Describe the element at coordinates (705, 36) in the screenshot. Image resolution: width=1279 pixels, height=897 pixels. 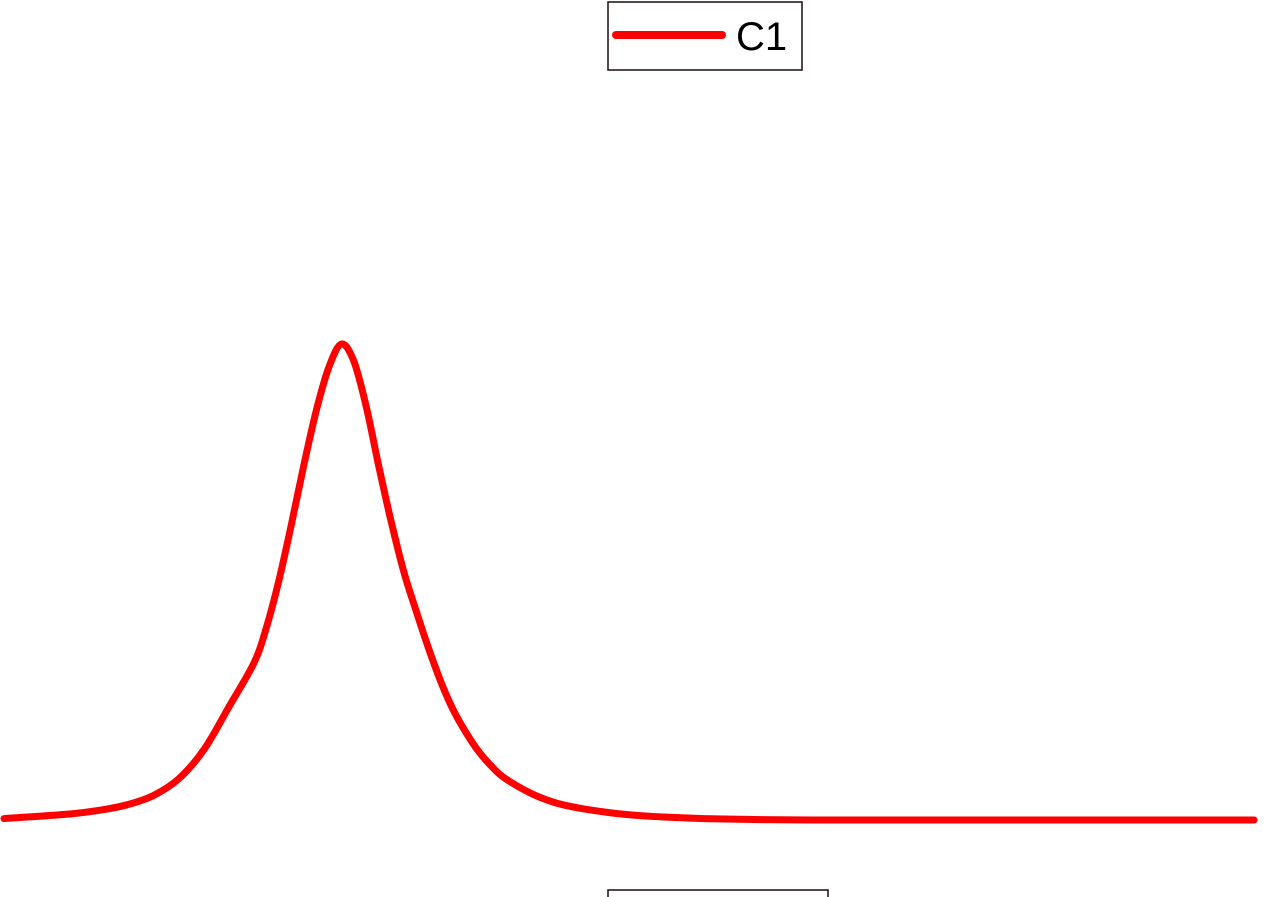
I see `legend: C1` at that location.